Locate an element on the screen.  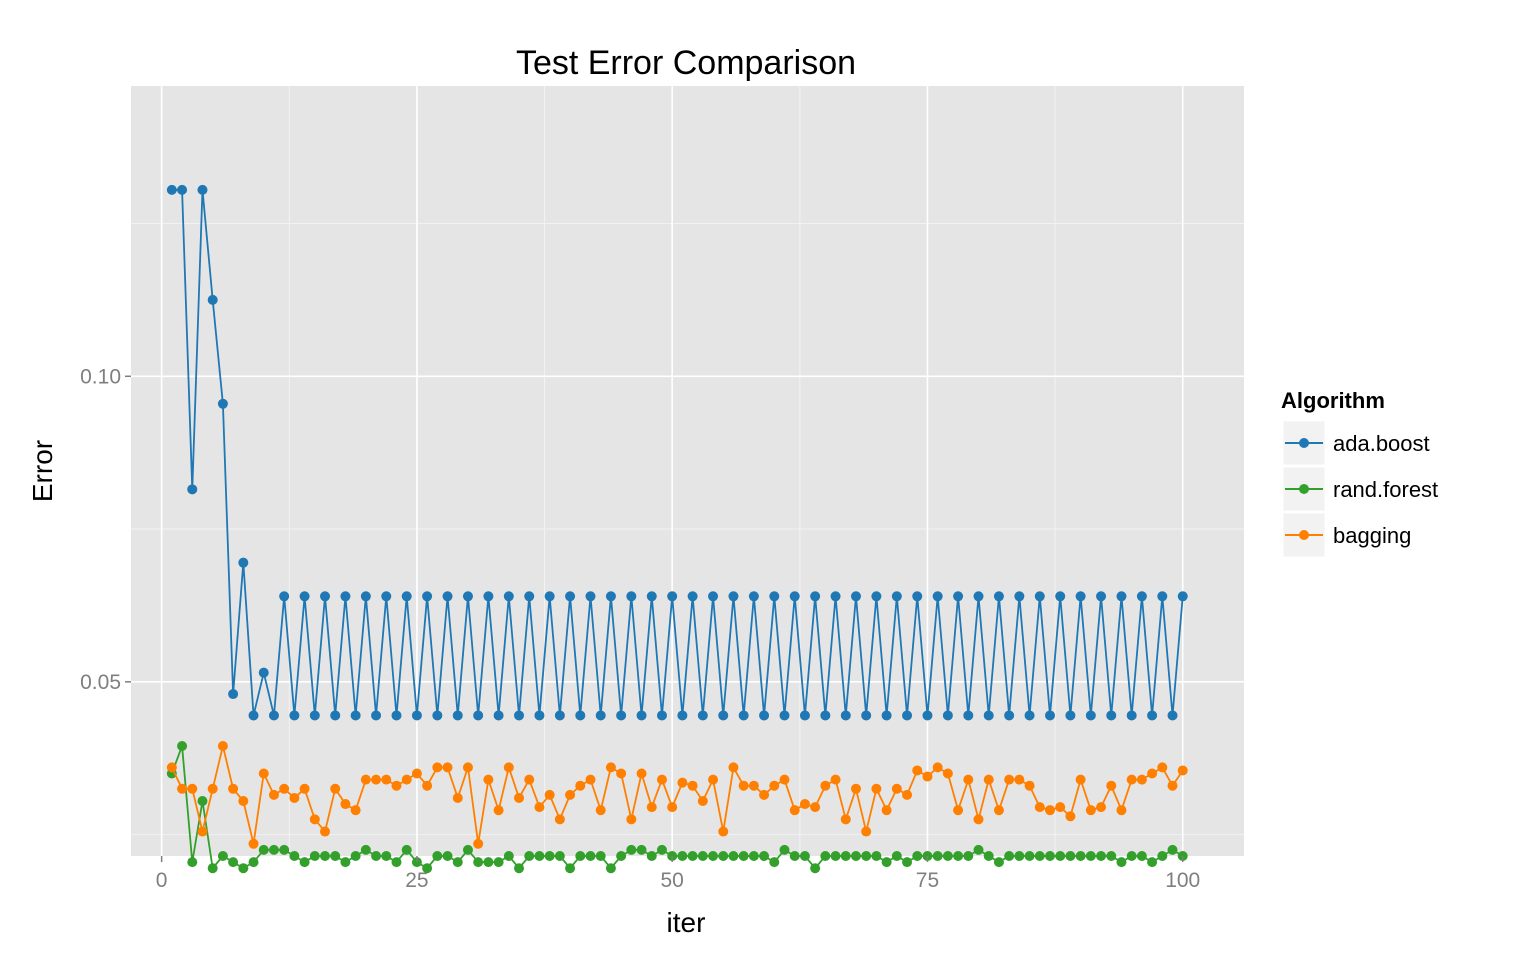
x-tick-label: 25 is located at coordinates (416, 880).